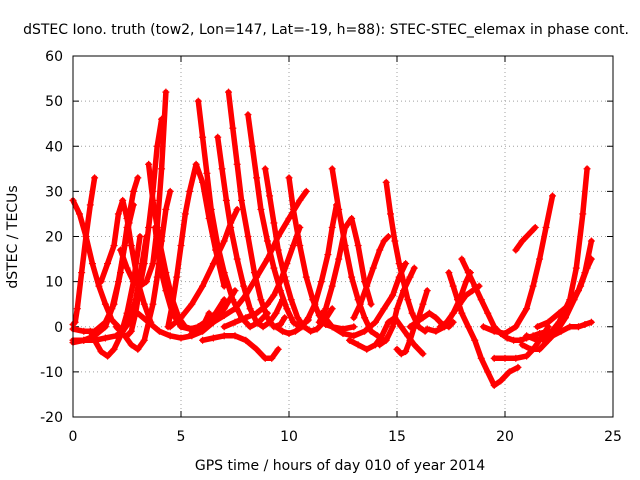 This screenshot has height=480, width=640. Describe the element at coordinates (54, 147) in the screenshot. I see `y-tick-label: 40` at that location.